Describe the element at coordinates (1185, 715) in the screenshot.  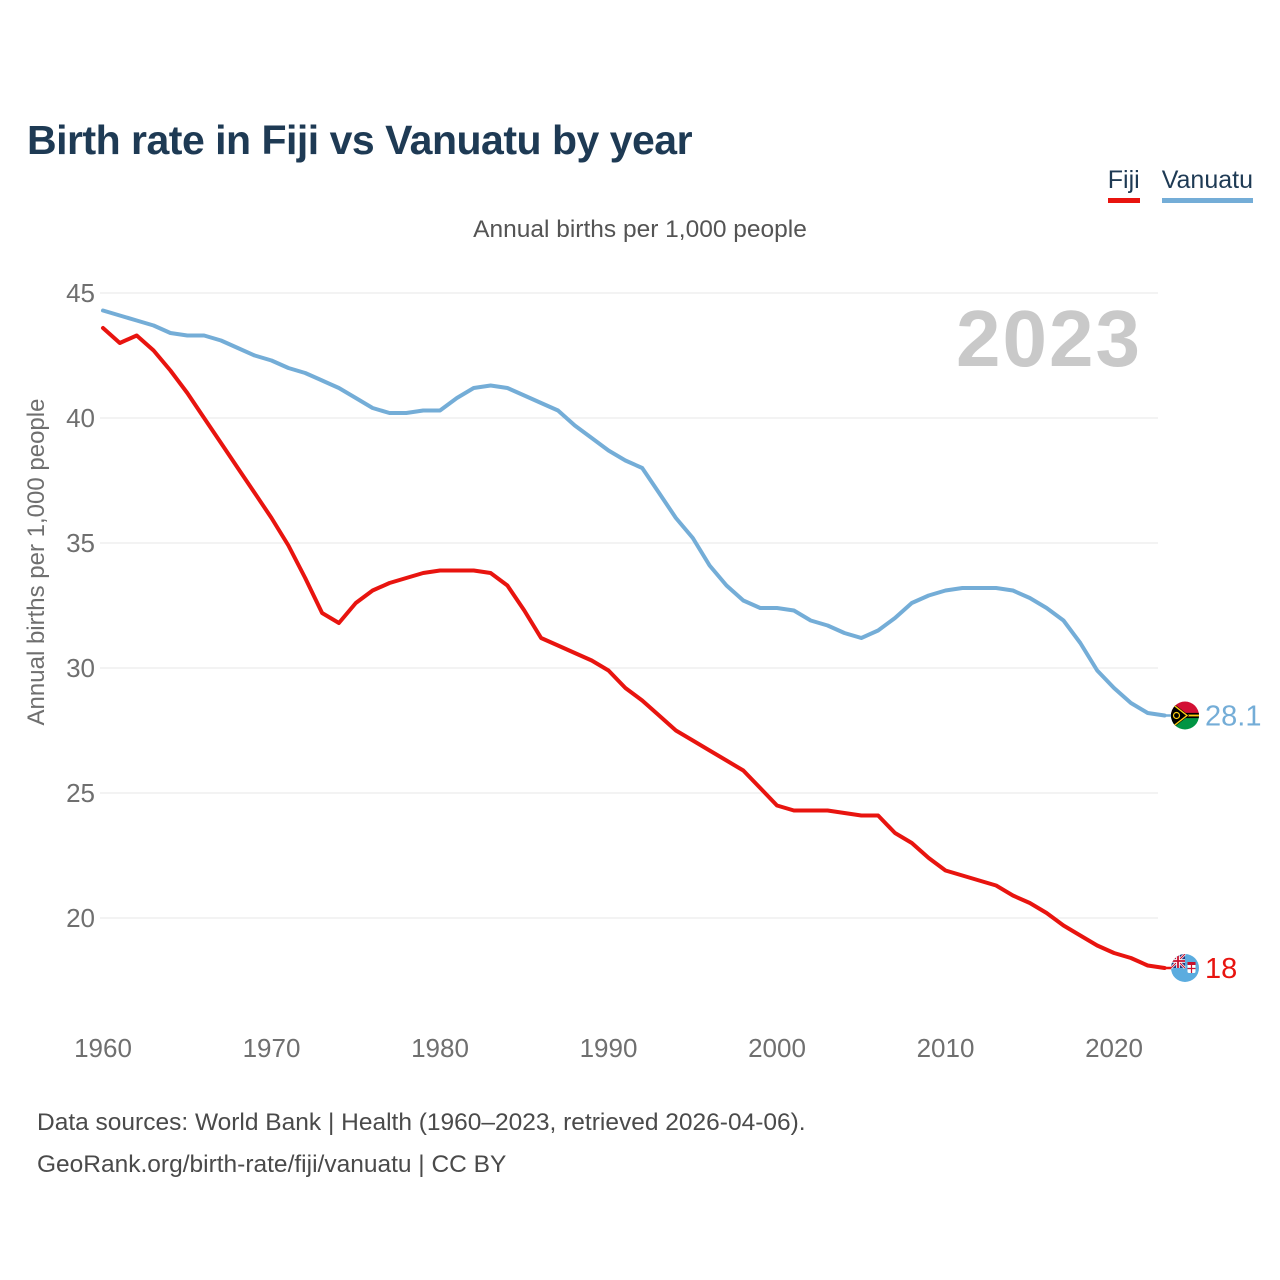
I see `vanuatu-flag-icon` at that location.